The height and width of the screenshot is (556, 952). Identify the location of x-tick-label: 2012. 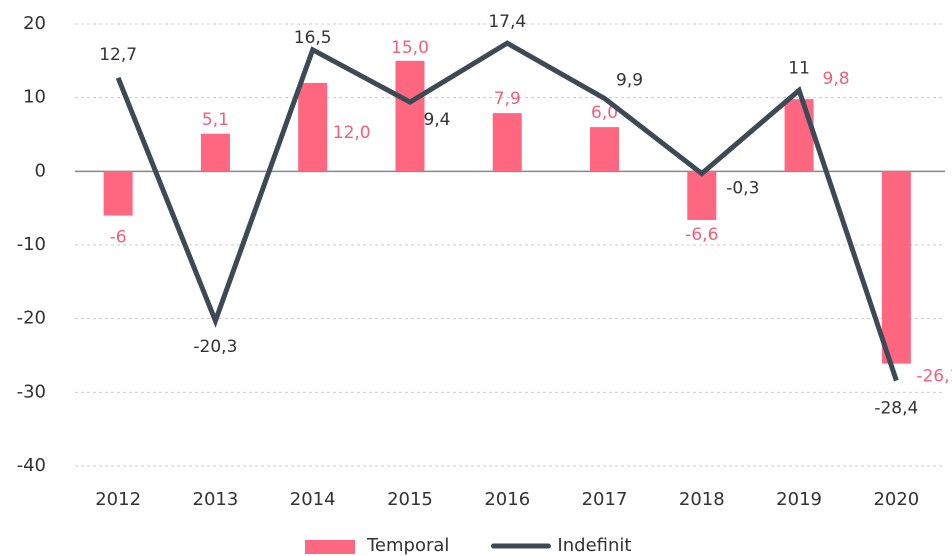
(118, 499).